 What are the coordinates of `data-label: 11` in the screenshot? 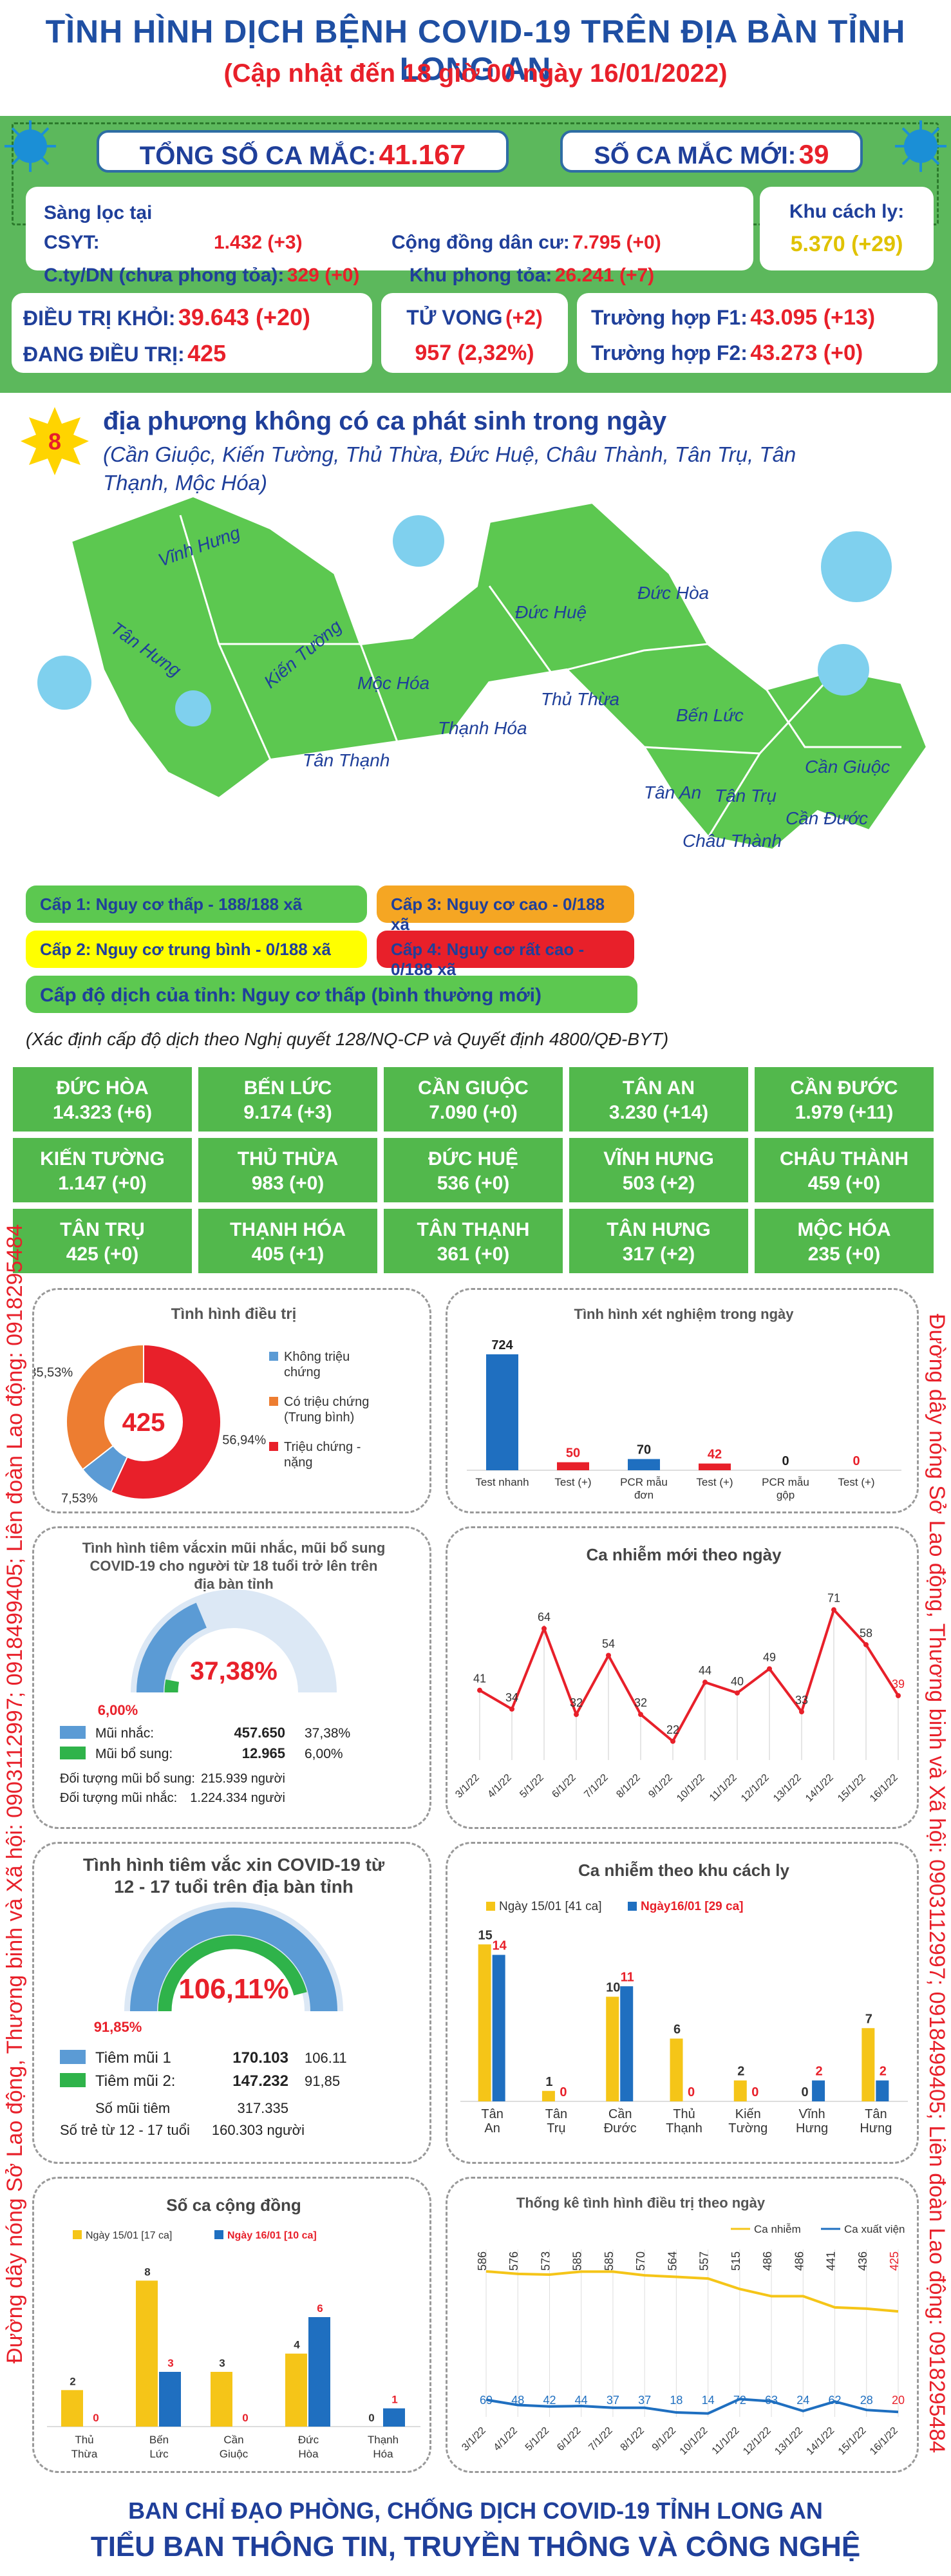 It's located at (627, 1977).